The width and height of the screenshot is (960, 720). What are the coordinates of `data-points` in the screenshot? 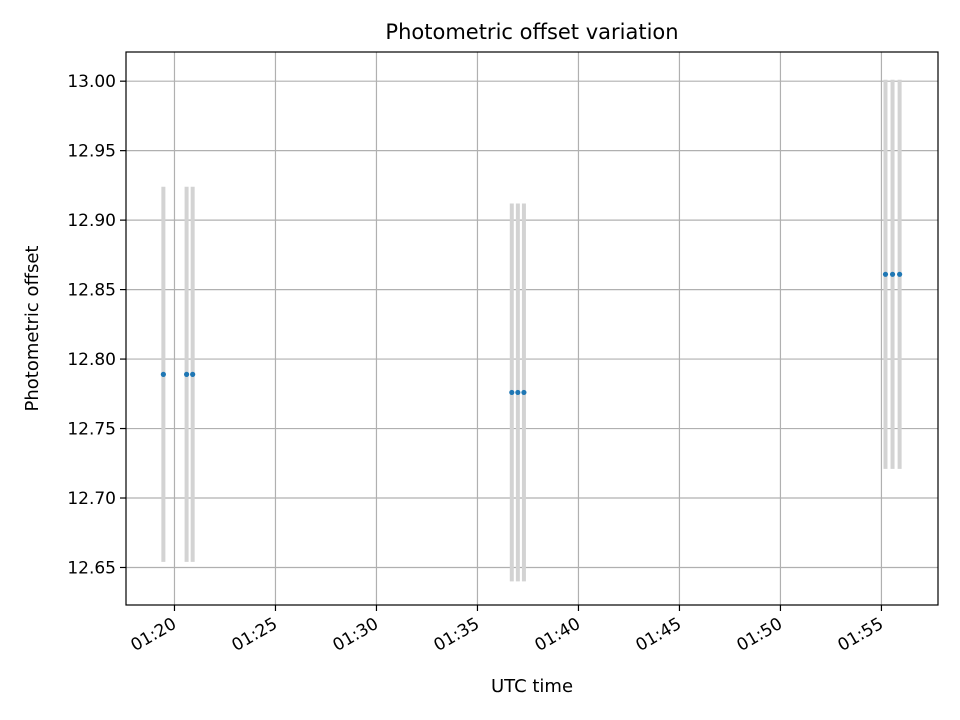 It's located at (531, 333).